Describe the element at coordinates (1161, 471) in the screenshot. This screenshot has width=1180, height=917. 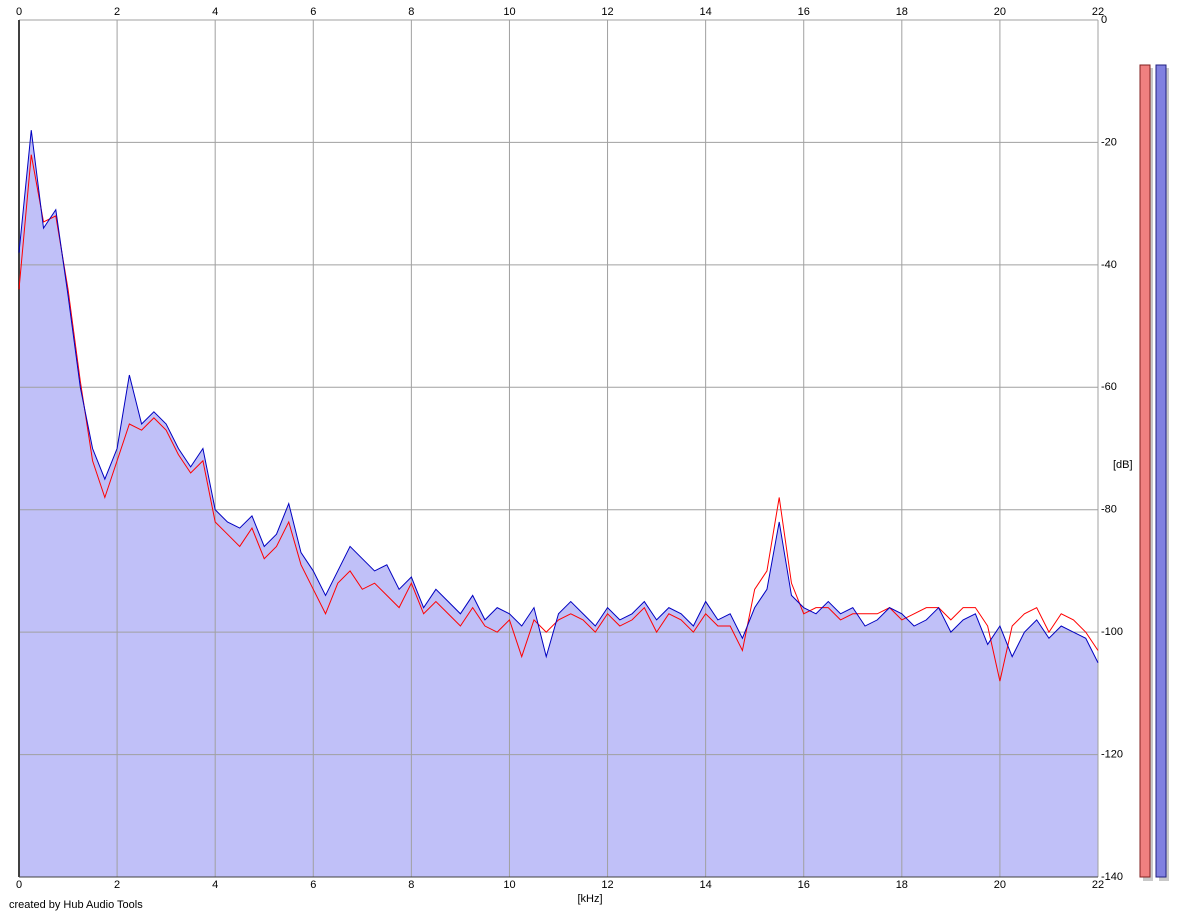
I see `meter-right` at that location.